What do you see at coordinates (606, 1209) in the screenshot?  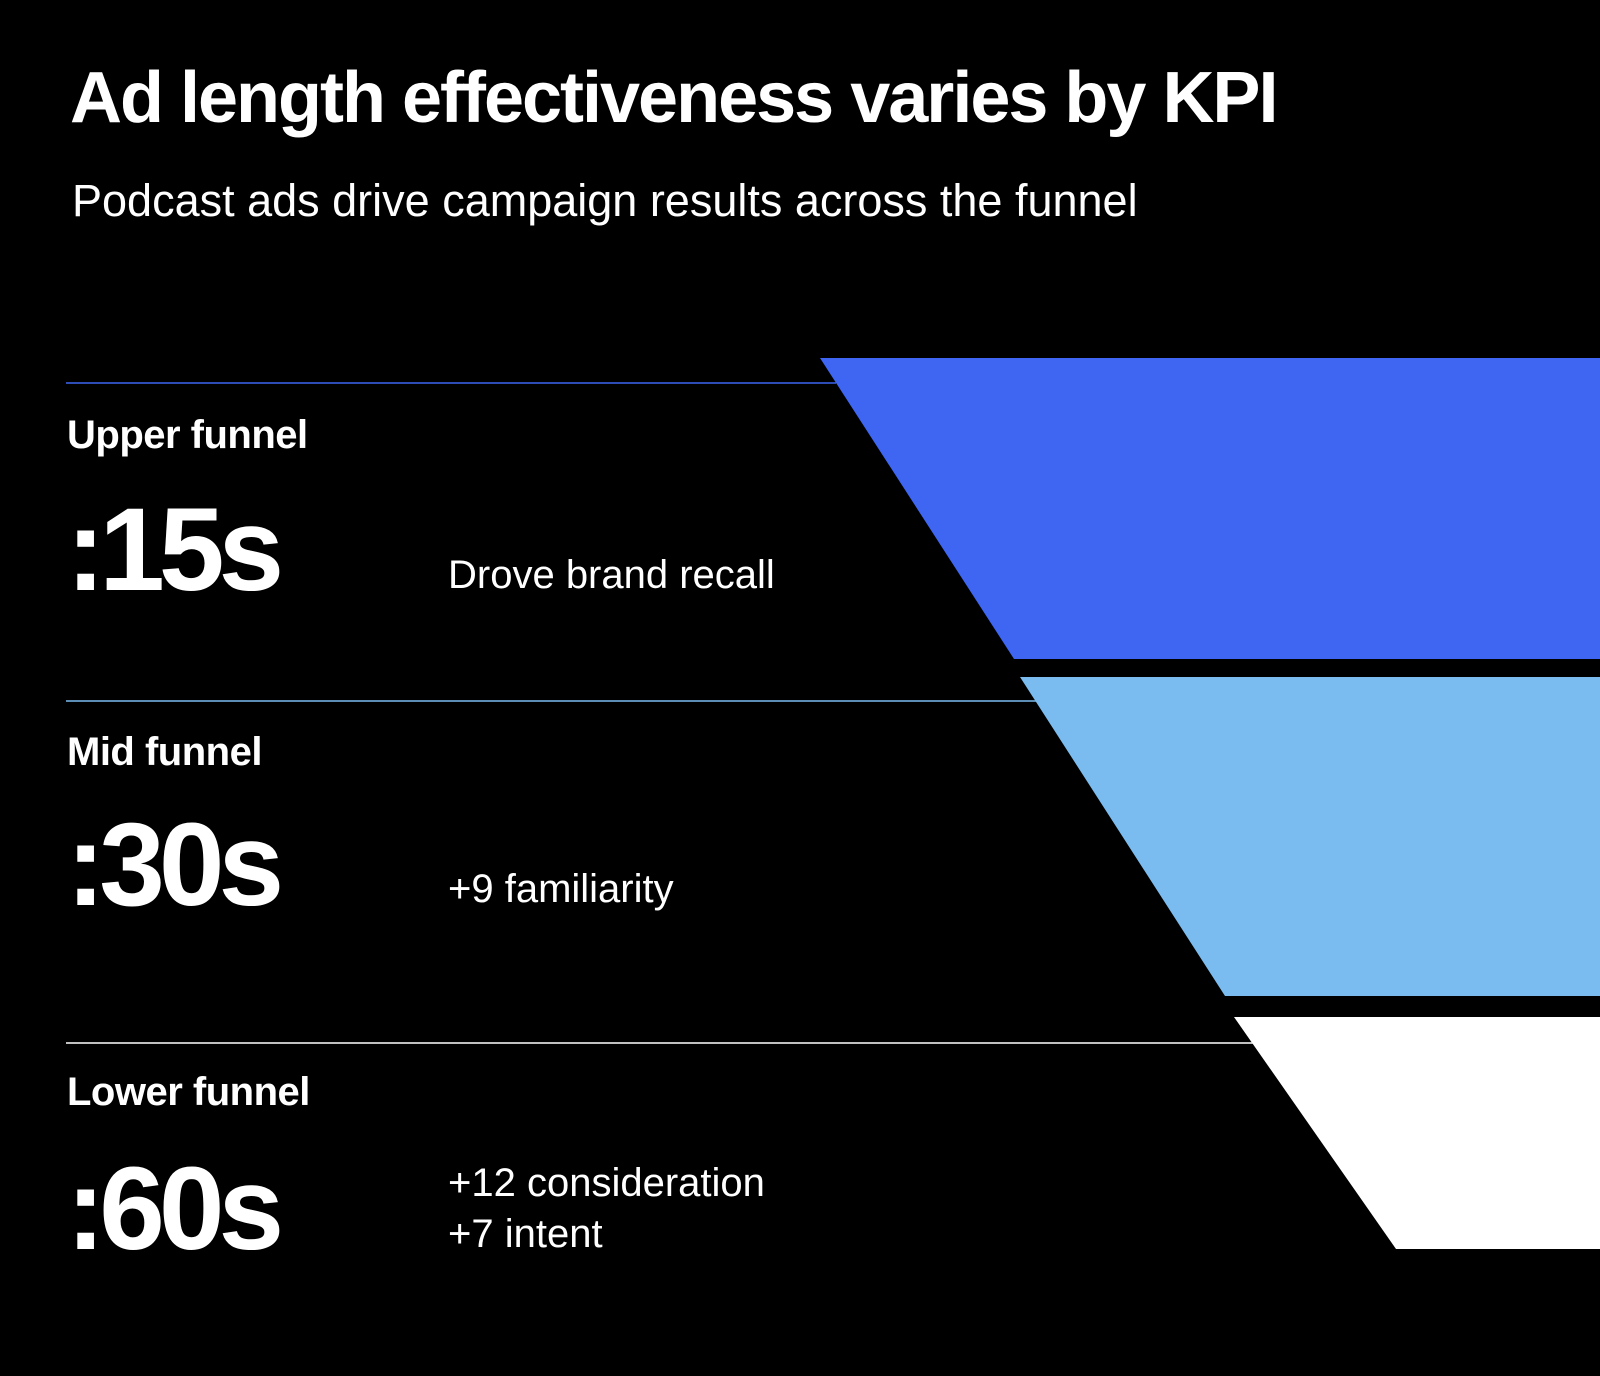 I see `stage-metrics: +12 consideration +7 intent` at bounding box center [606, 1209].